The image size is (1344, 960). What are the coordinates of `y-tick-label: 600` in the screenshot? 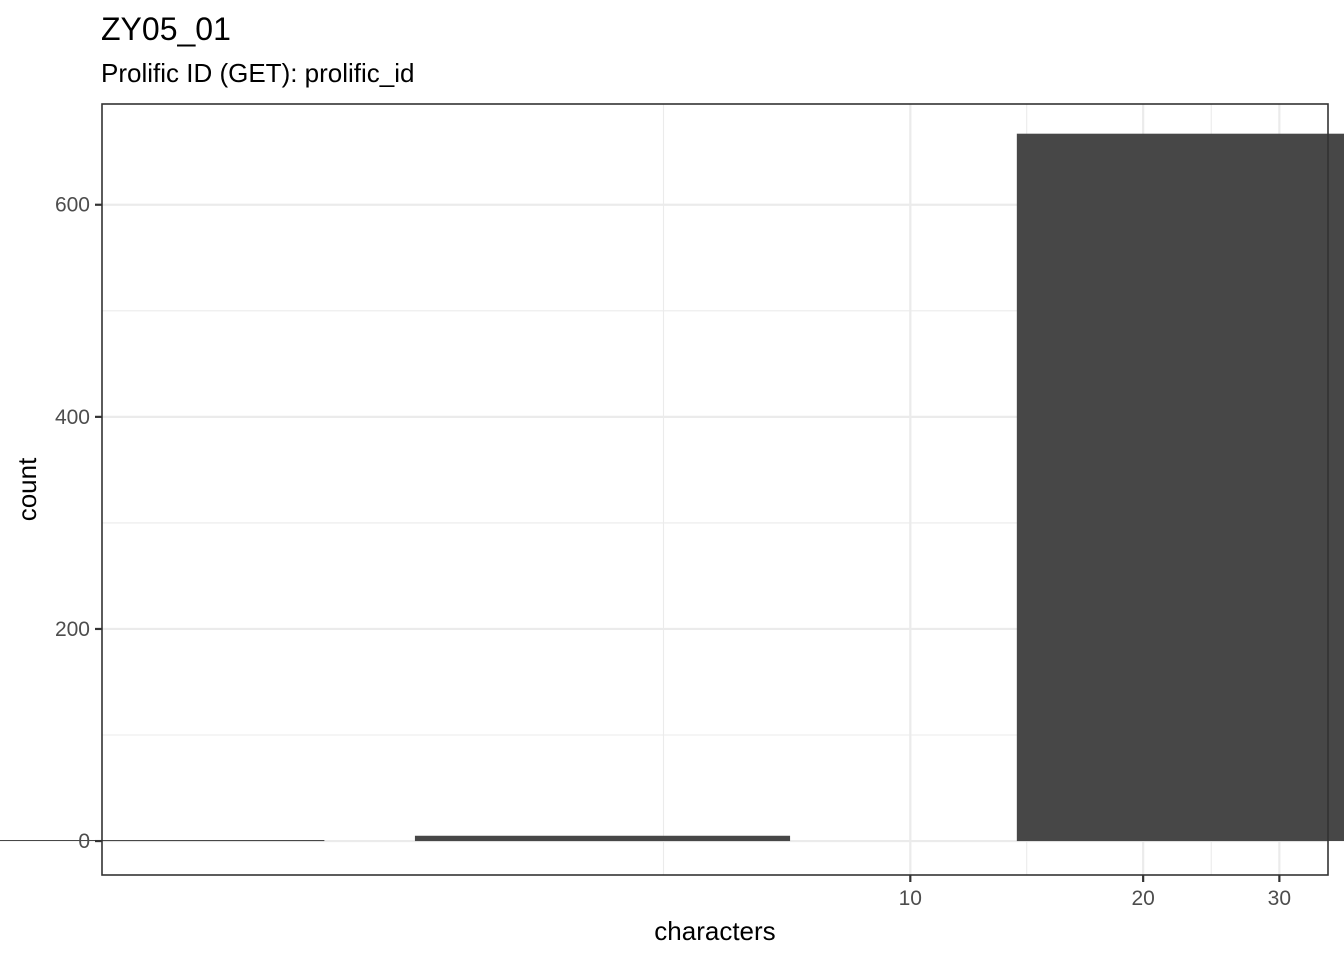 It's located at (72, 205).